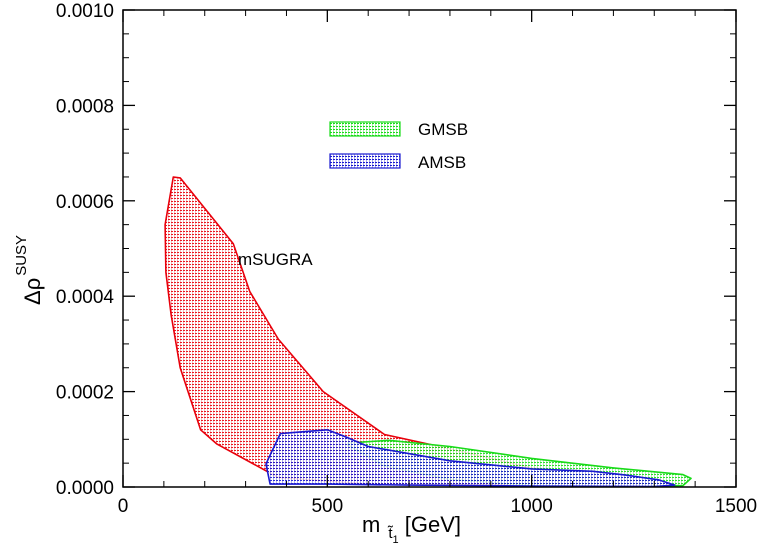 The image size is (763, 545). I want to click on legend-swatch-gmsb, so click(365, 129).